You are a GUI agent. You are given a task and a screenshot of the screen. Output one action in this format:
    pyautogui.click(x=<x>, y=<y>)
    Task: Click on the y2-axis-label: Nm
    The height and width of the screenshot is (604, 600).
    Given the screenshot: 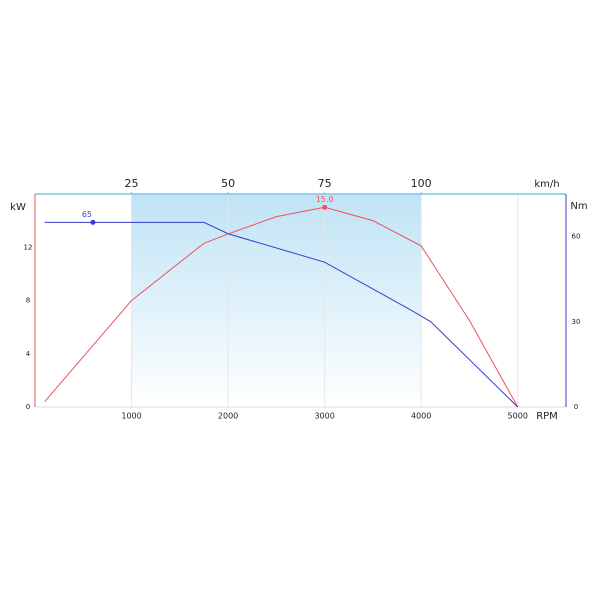 What is the action you would take?
    pyautogui.click(x=578, y=206)
    